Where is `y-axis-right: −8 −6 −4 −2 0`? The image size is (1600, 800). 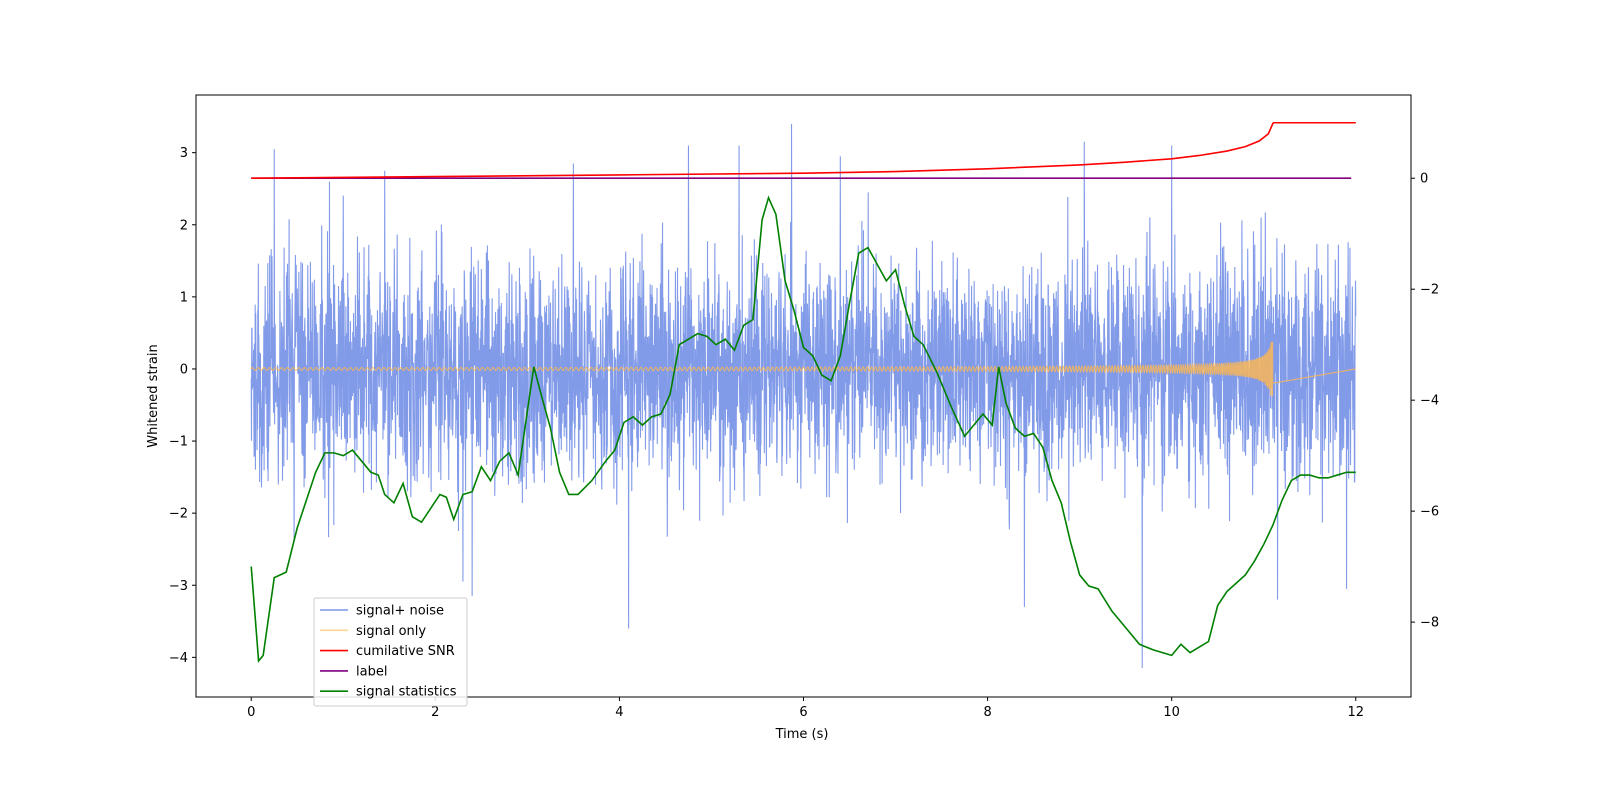
y-axis-right: −8 −6 −4 −2 0 is located at coordinates (1425, 401).